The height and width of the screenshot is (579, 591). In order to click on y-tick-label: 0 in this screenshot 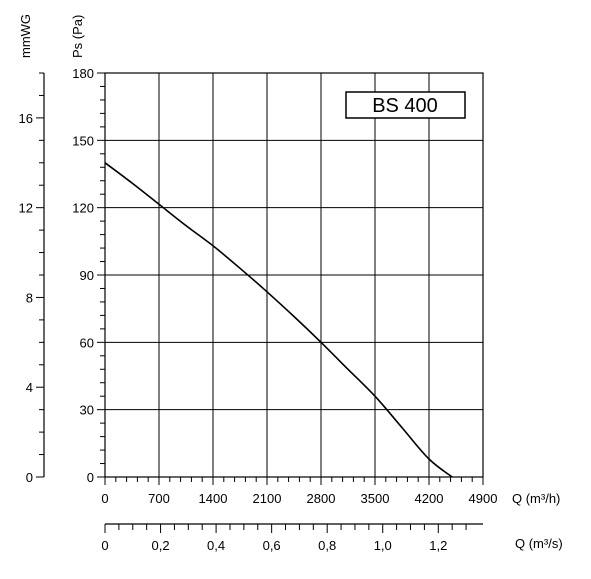, I will do `click(90, 477)`.